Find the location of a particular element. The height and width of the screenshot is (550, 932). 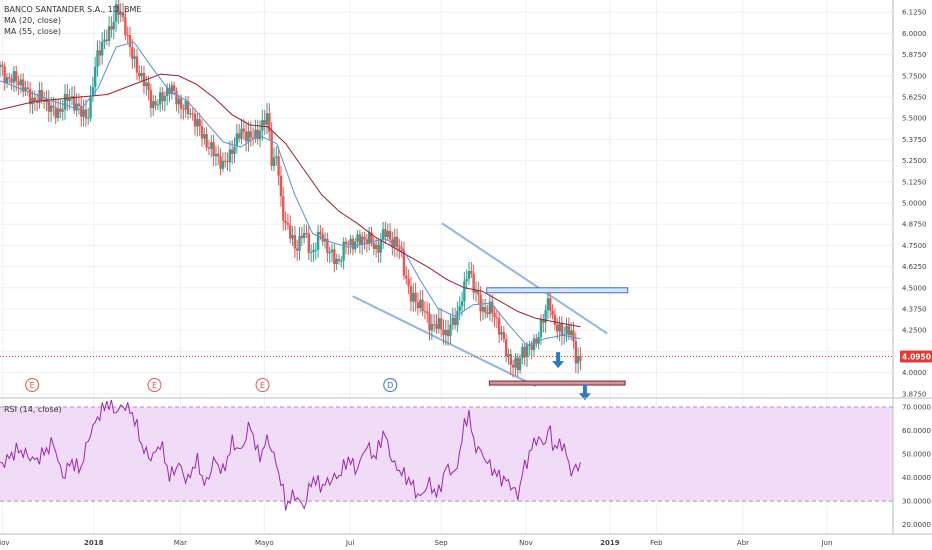

time-tick-label: Nov is located at coordinates (5, 543).